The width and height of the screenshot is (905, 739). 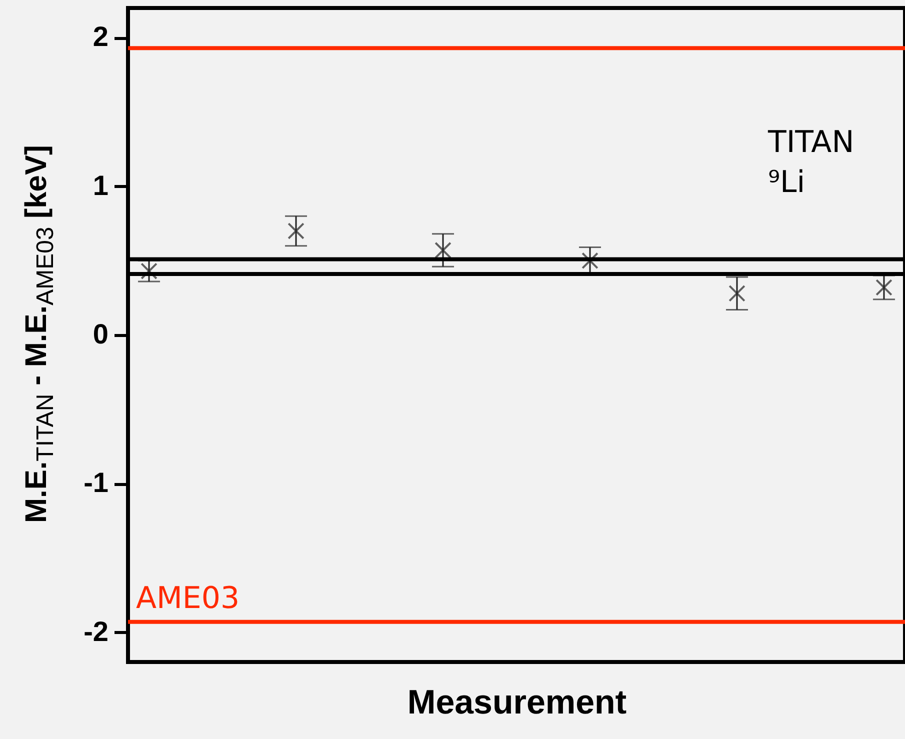 I want to click on ref-line-label: AME03, so click(x=188, y=598).